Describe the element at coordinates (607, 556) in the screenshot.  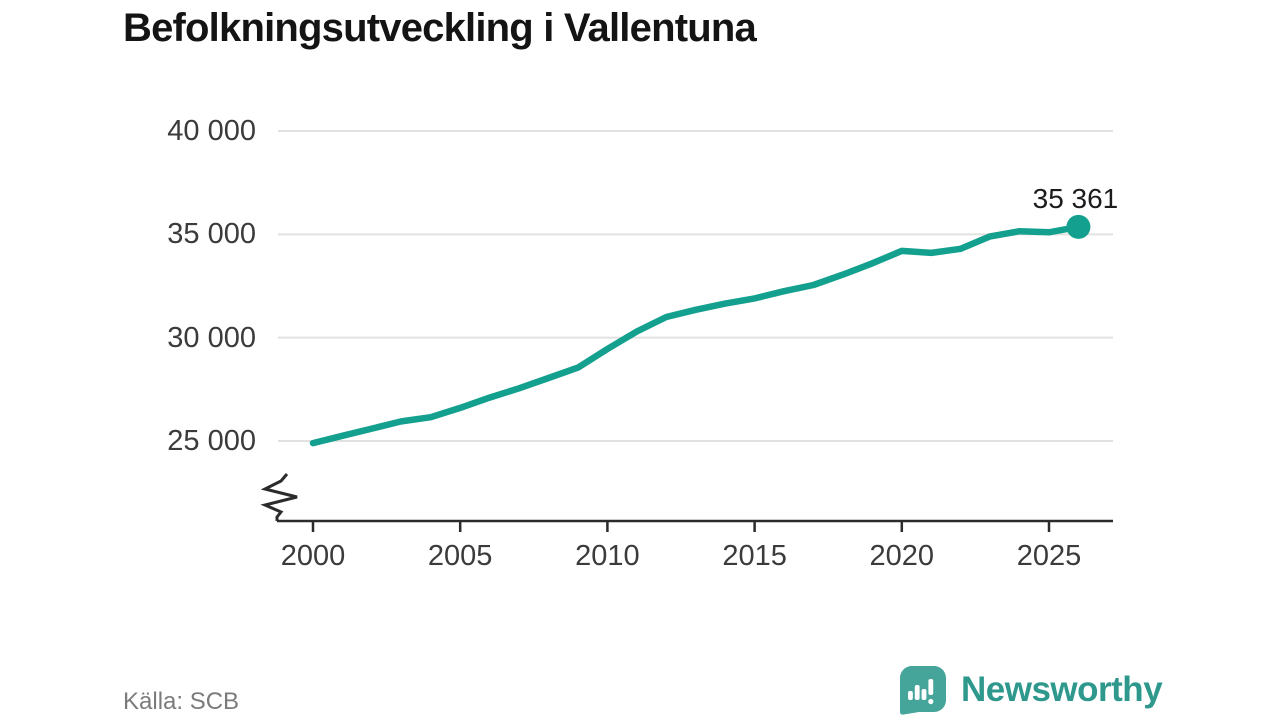
I see `x-axis-tick-label: 2010` at that location.